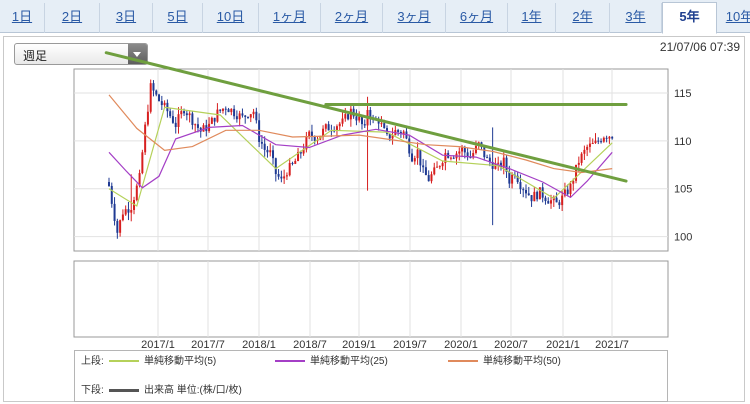 The height and width of the screenshot is (404, 750). Describe the element at coordinates (290, 361) in the screenshot. I see `legend-swatch-ma25` at that location.